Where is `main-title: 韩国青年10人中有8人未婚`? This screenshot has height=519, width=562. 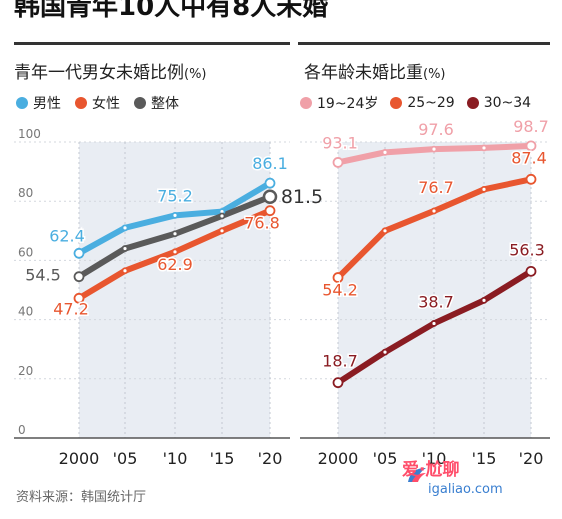 main-title: 韩国青年10人中有8人未婚 is located at coordinates (171, 11).